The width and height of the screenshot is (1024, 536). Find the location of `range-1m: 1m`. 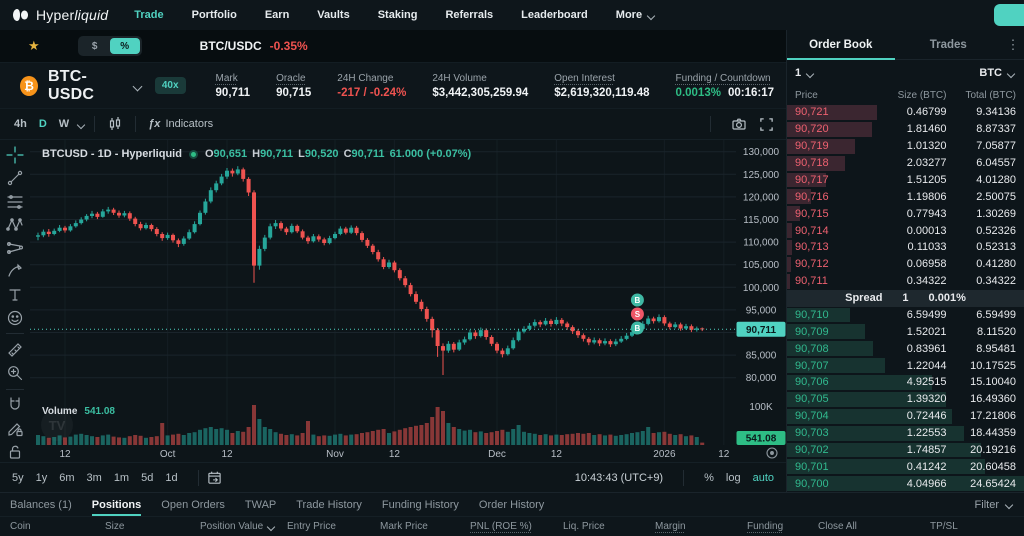

range-1m: 1m is located at coordinates (121, 477).